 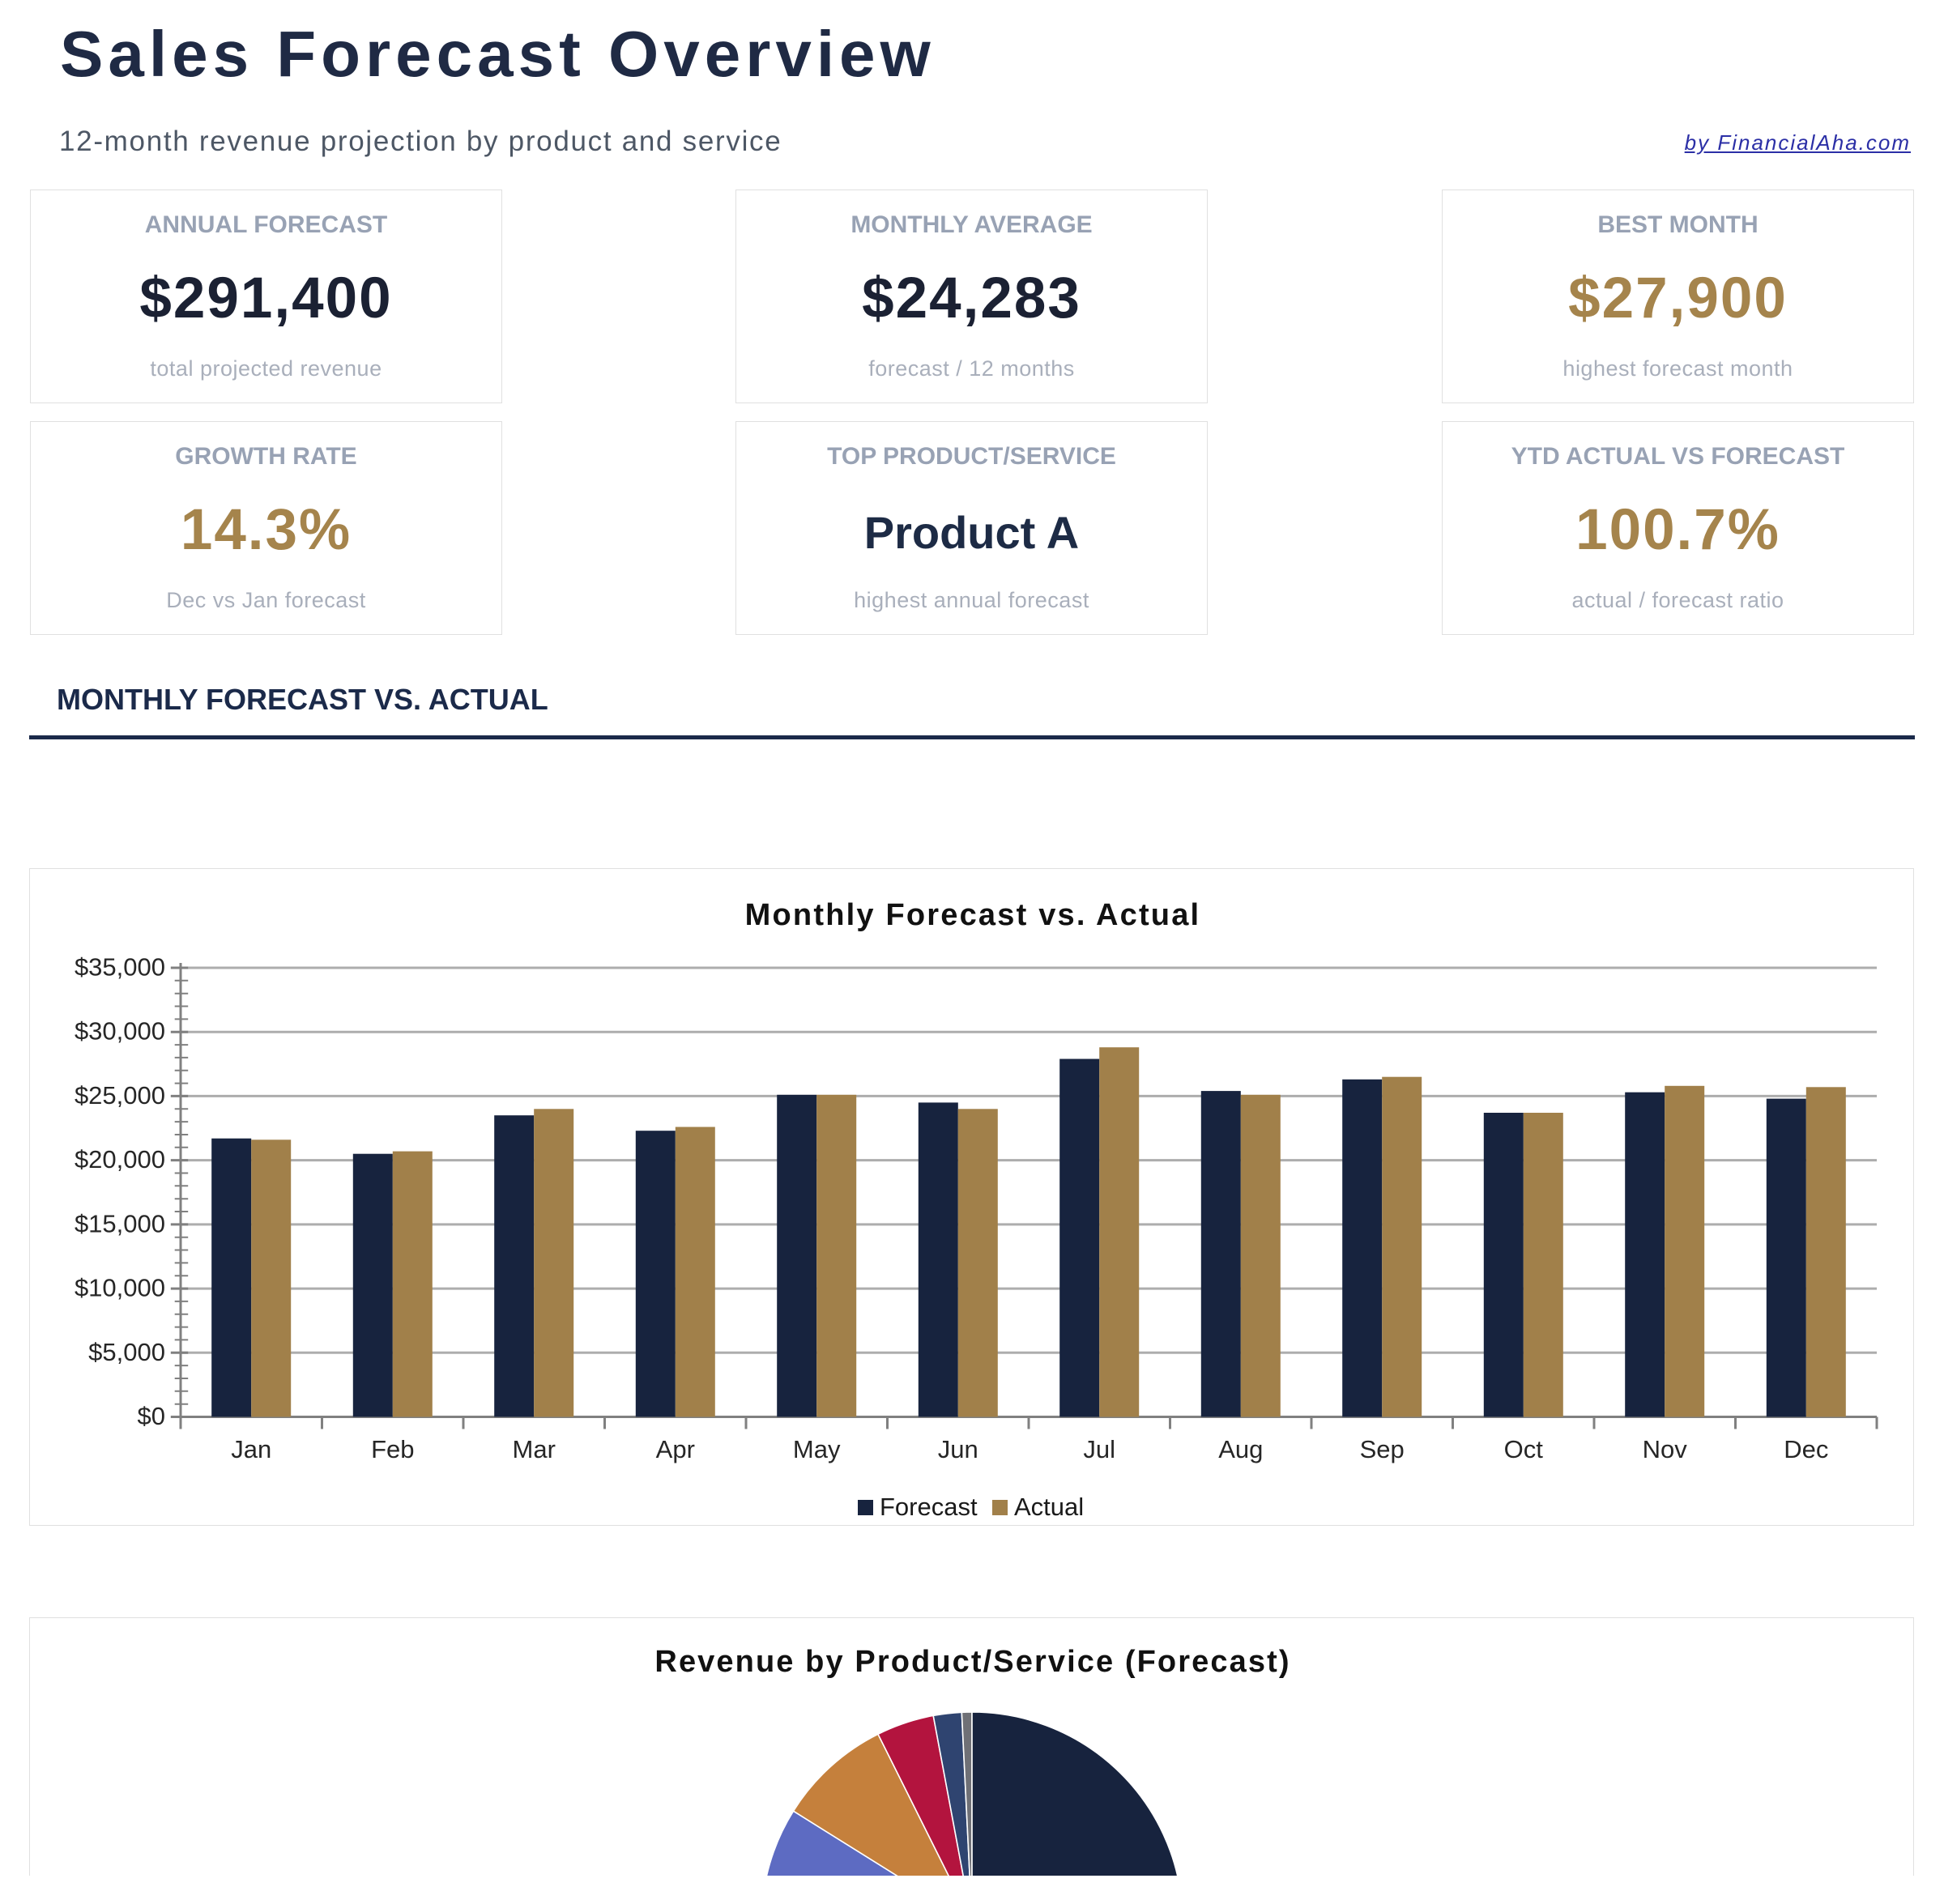 What do you see at coordinates (120, 1288) in the screenshot?
I see `svg-text: $10,000` at bounding box center [120, 1288].